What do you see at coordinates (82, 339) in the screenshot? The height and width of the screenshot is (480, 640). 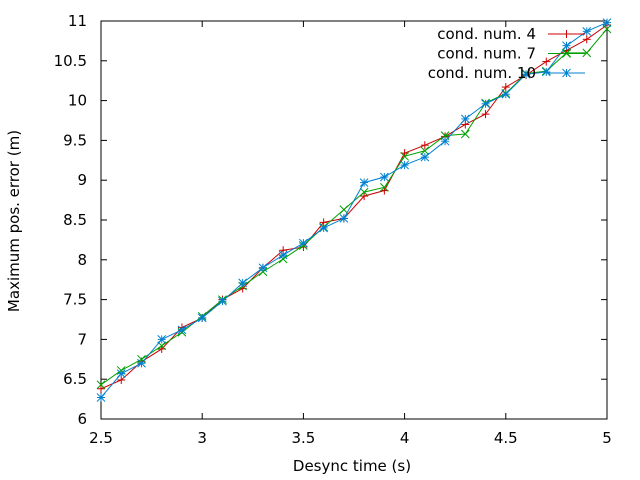 I see `y-tick-label: 7` at bounding box center [82, 339].